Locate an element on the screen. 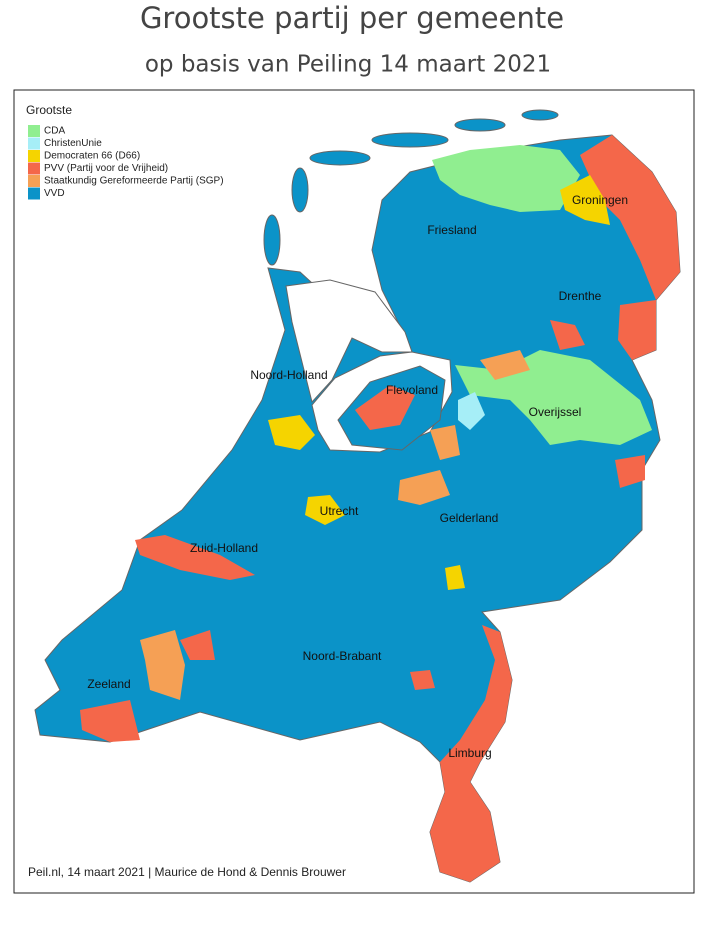  region-label: Drenthe is located at coordinates (580, 296).